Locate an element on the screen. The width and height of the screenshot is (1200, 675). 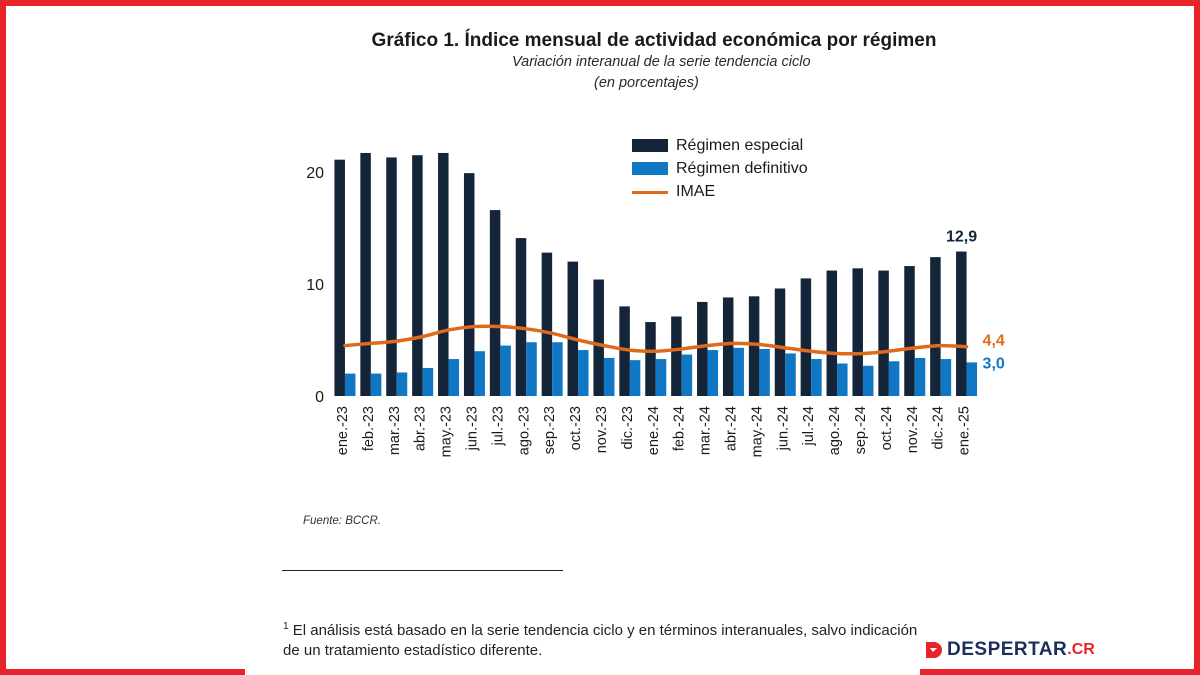
x-tick-label: may.-23 is located at coordinates (447, 431).